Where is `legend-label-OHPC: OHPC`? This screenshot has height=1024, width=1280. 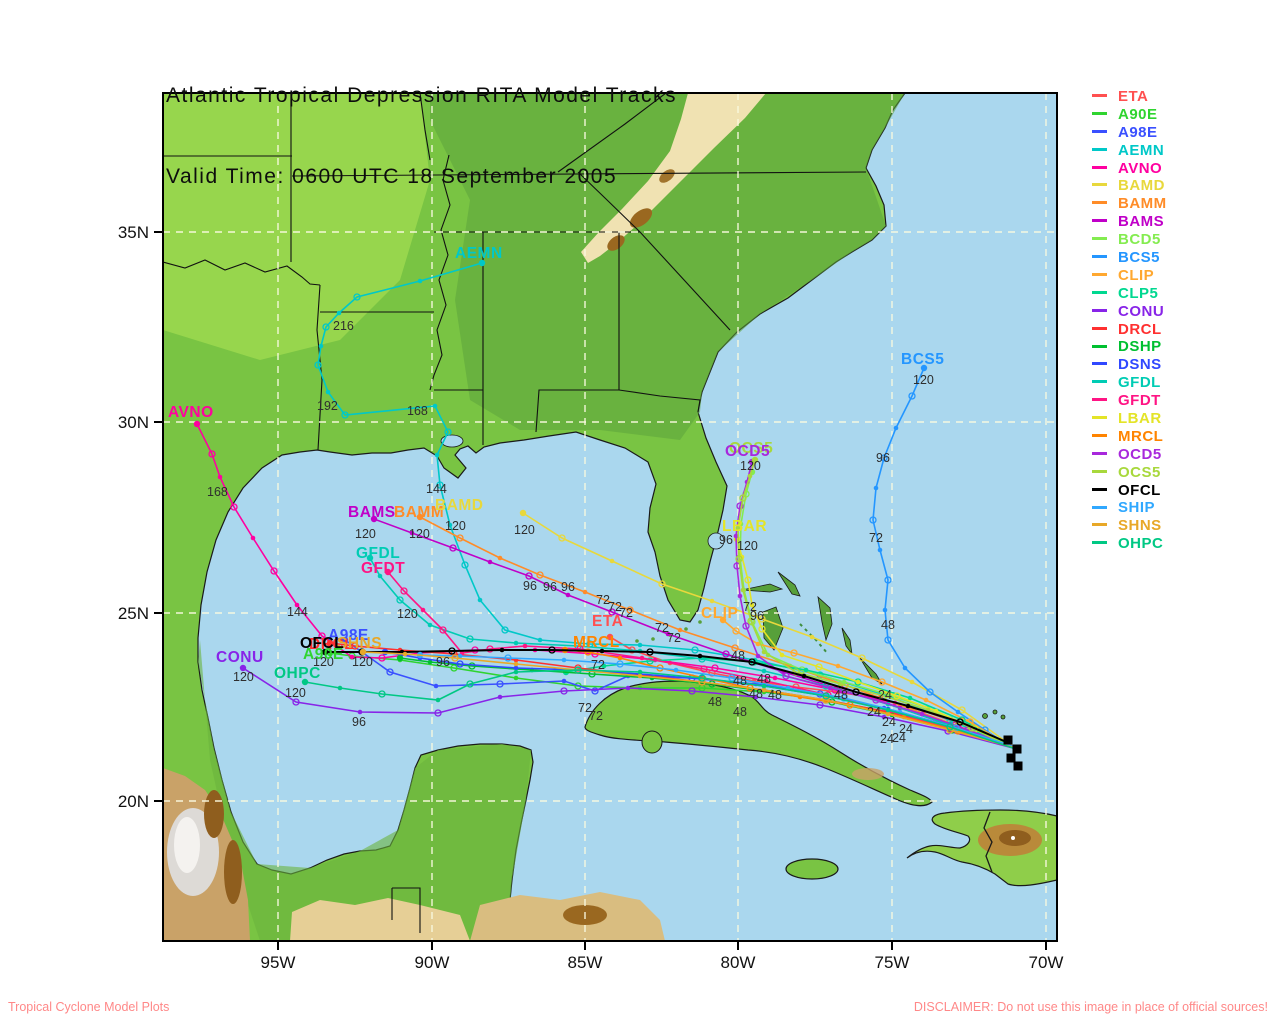
legend-label-OHPC: OHPC is located at coordinates (1141, 544).